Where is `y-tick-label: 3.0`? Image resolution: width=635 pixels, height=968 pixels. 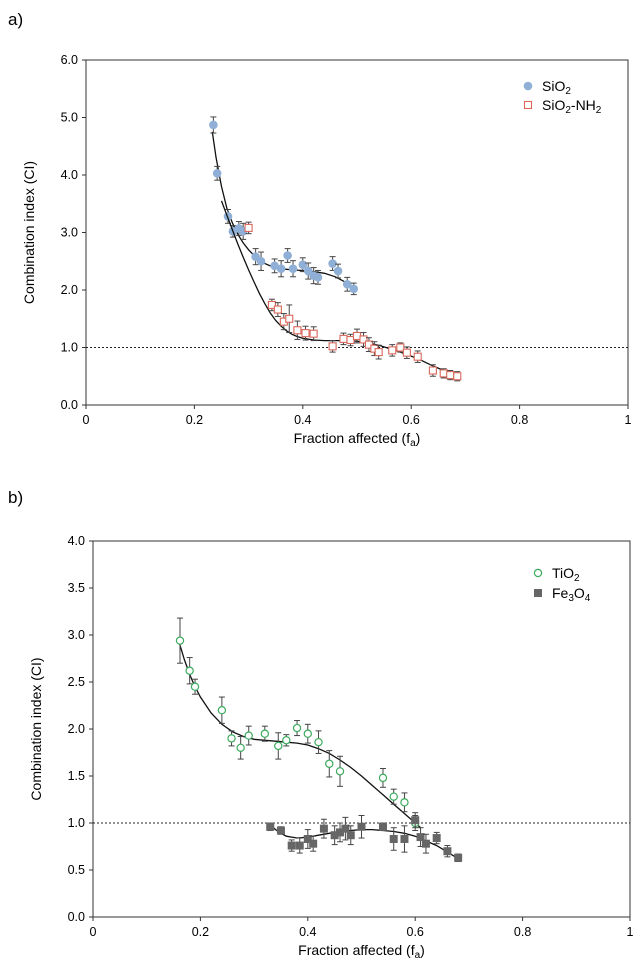
y-tick-label: 3.0 is located at coordinates (69, 233).